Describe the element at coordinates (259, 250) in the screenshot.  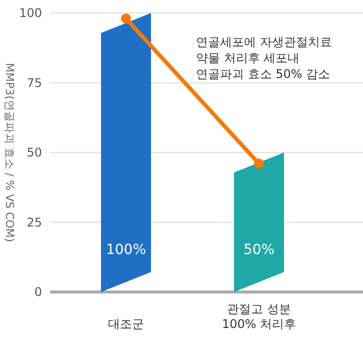
I see `data-label: 50%` at that location.